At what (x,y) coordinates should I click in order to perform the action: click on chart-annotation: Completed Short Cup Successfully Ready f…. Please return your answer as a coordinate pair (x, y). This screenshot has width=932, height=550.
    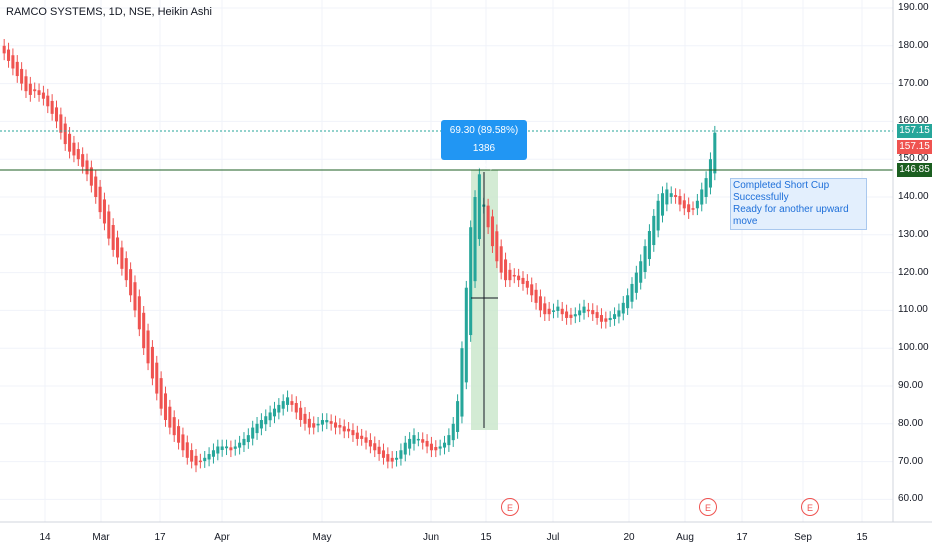
    Looking at the image, I should click on (798, 204).